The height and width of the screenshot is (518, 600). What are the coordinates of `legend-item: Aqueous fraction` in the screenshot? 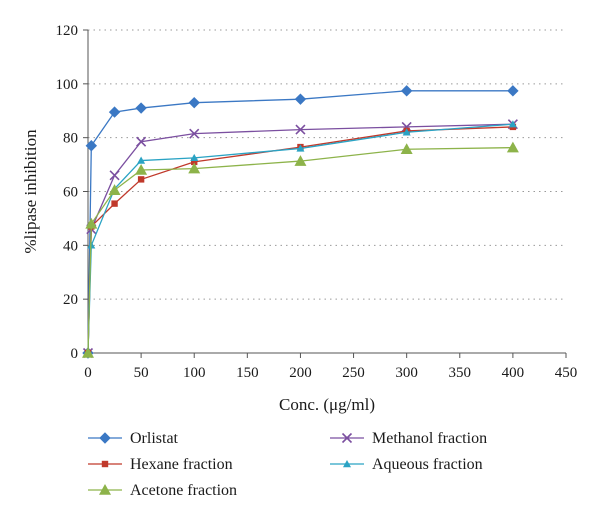 It's located at (406, 464).